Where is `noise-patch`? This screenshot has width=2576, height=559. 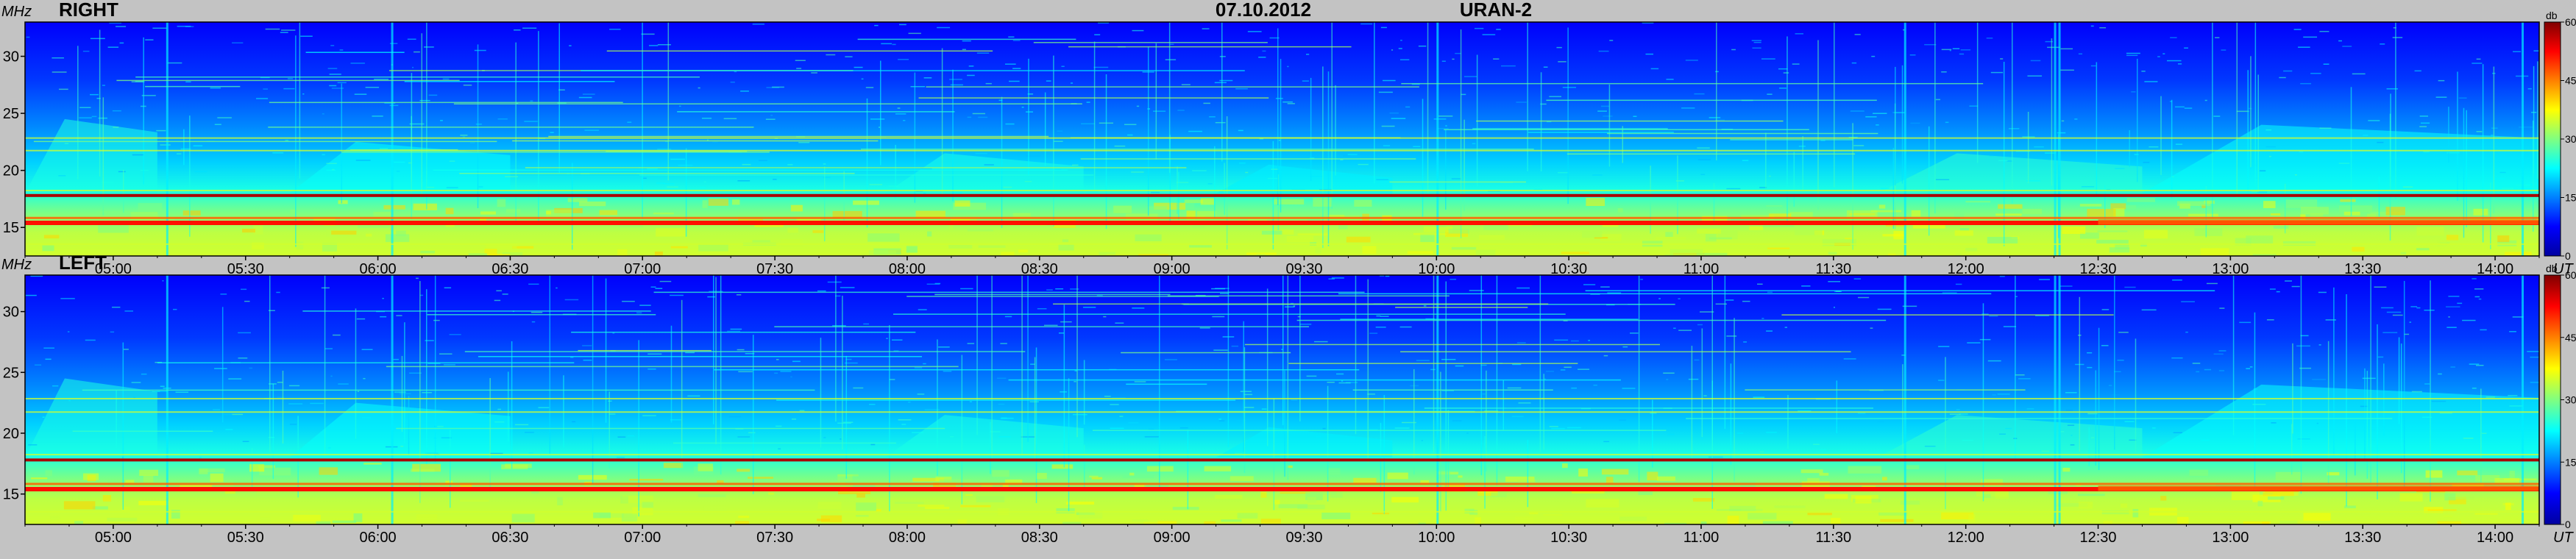
noise-patch is located at coordinates (984, 173).